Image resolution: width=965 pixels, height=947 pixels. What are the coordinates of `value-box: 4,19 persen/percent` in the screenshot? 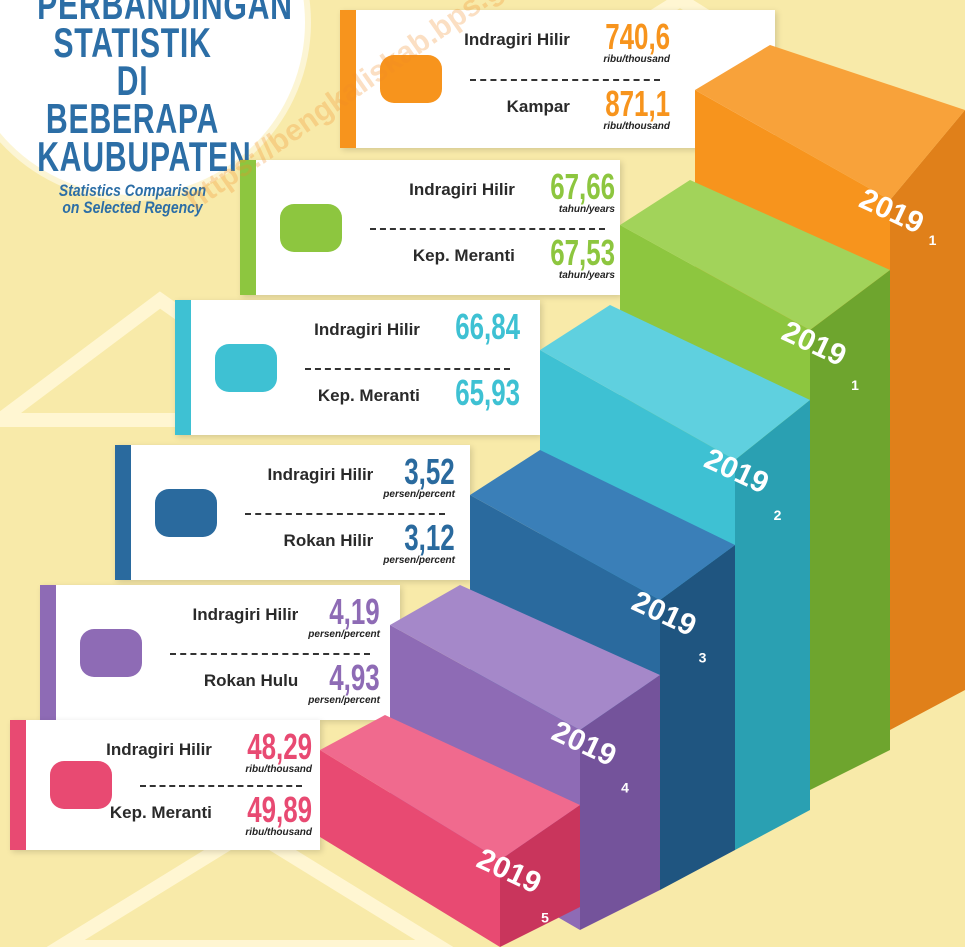 It's located at (344, 616).